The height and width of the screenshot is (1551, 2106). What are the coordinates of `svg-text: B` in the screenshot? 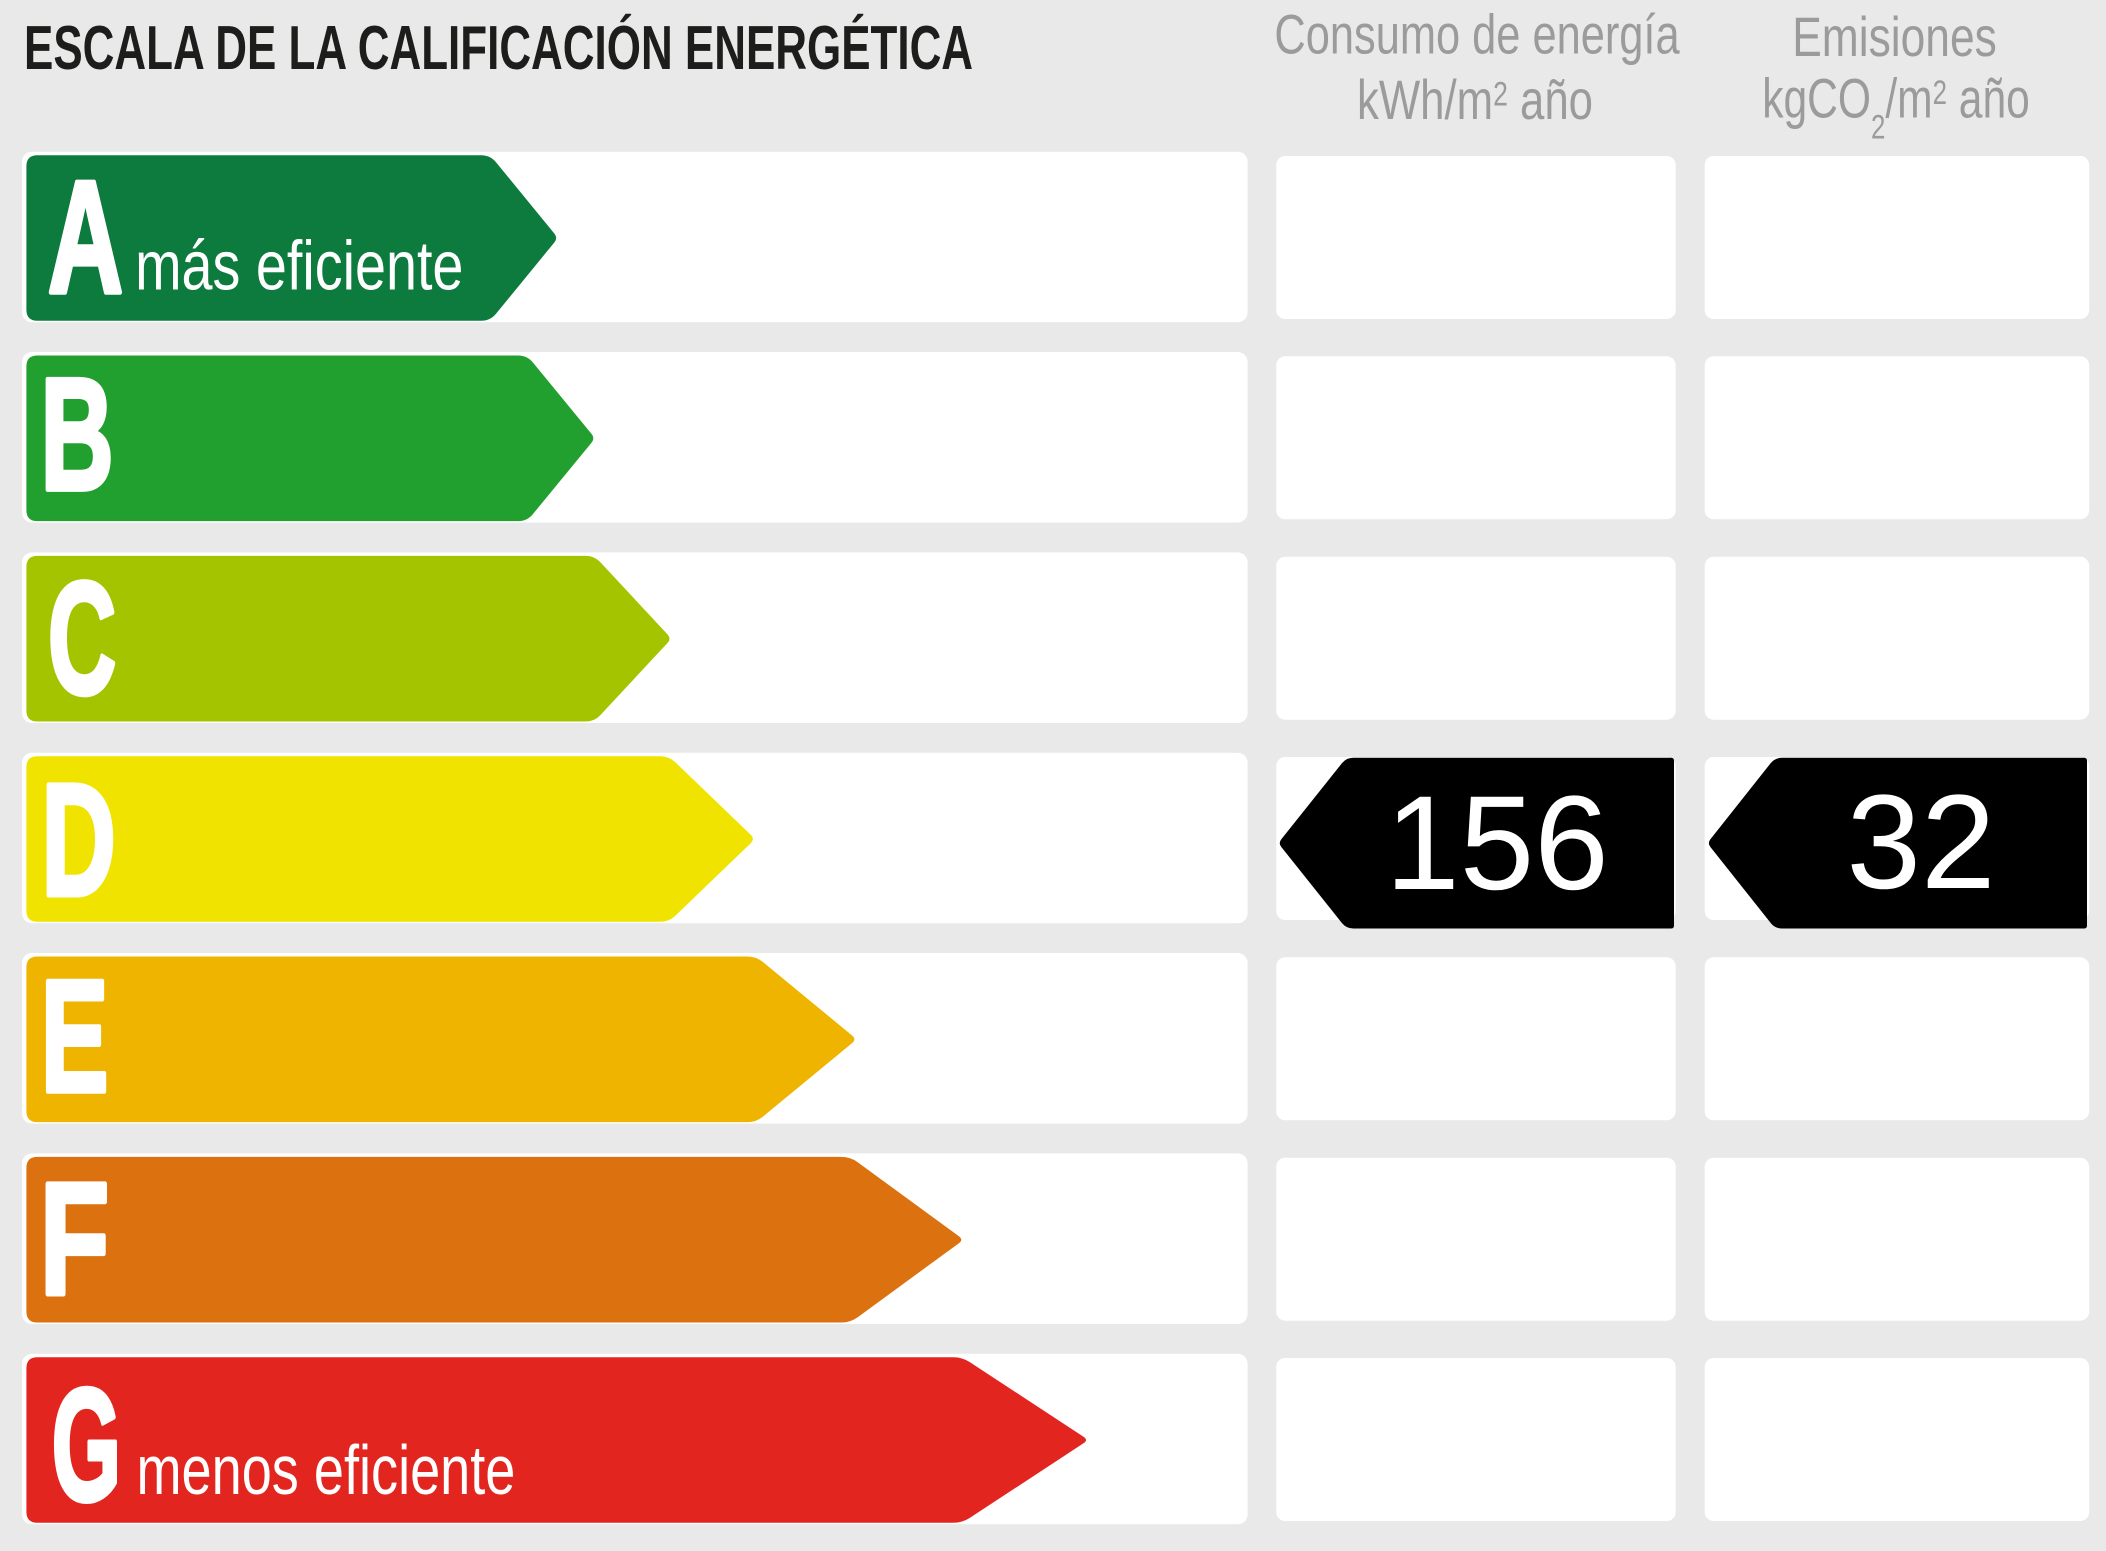 It's located at (76, 435).